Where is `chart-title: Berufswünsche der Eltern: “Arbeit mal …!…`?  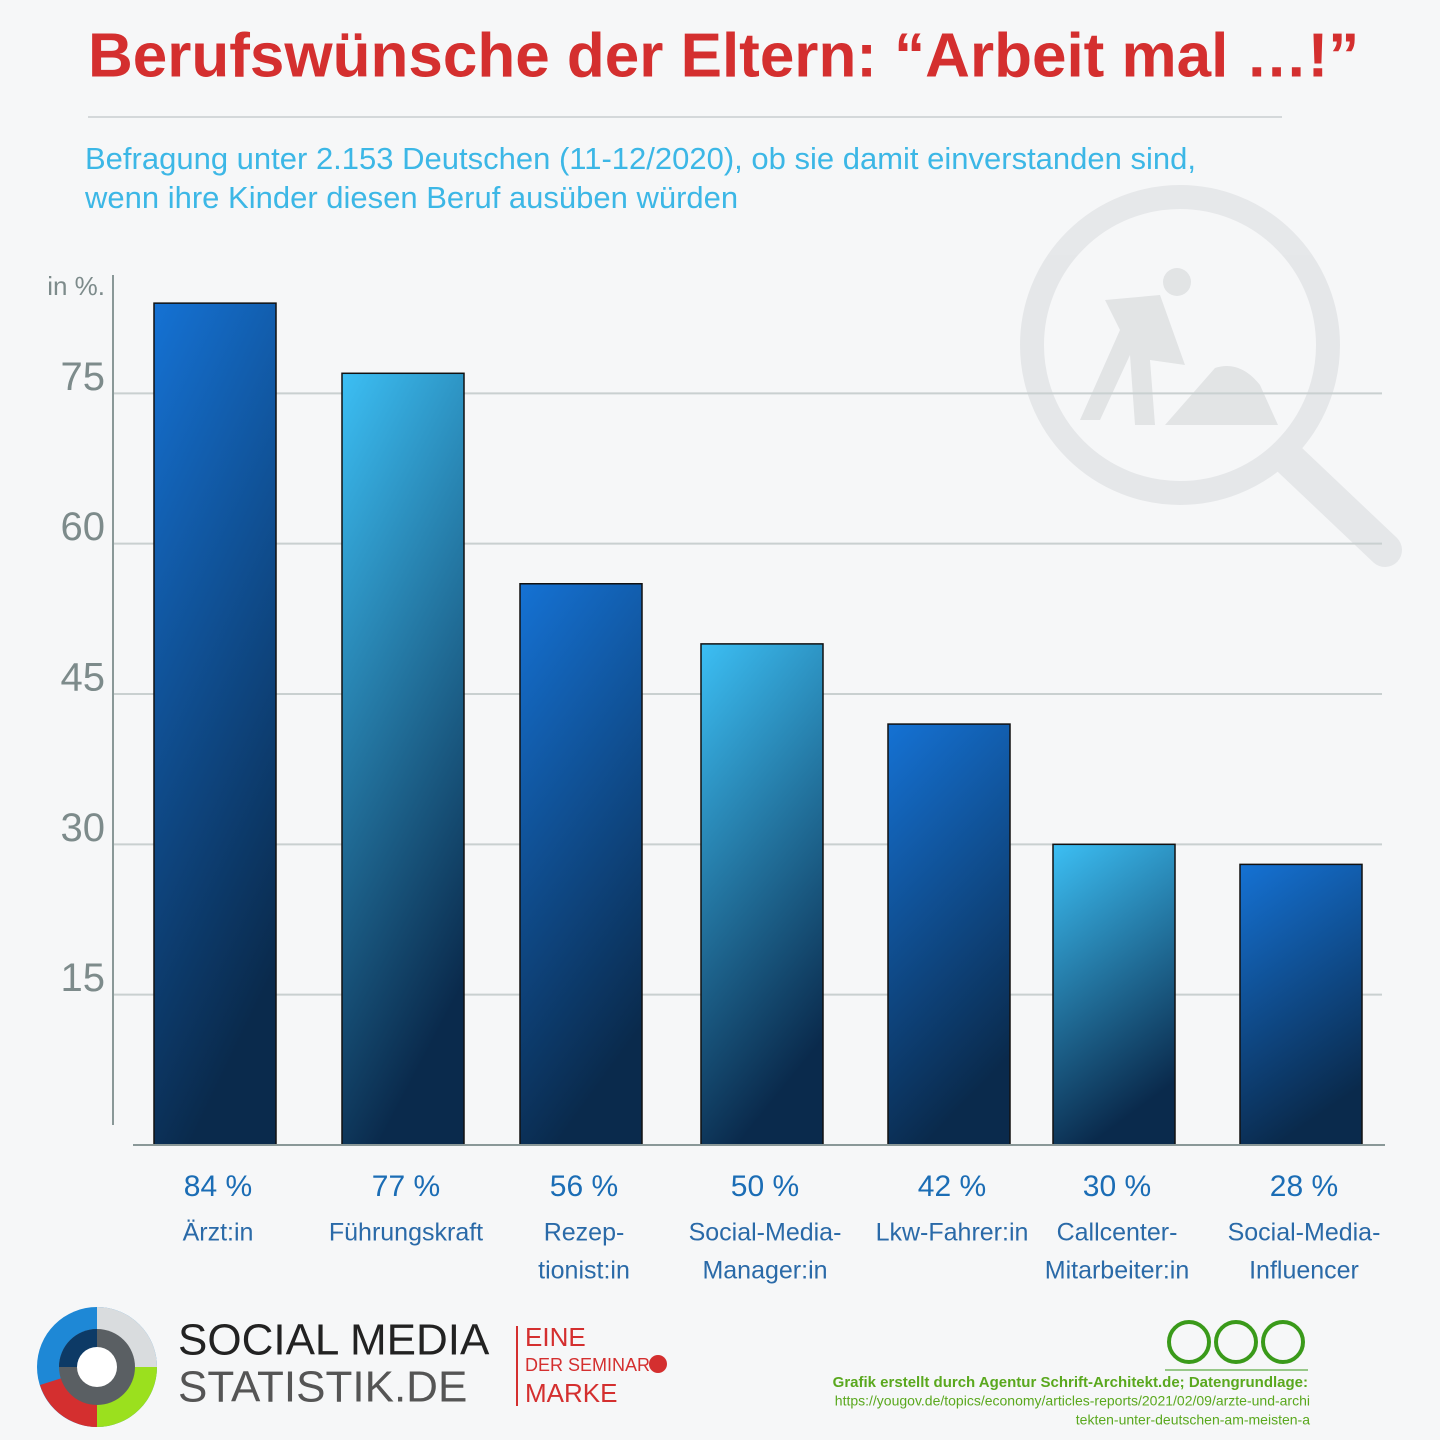 chart-title: Berufswünsche der Eltern: “Arbeit mal …!… is located at coordinates (723, 55).